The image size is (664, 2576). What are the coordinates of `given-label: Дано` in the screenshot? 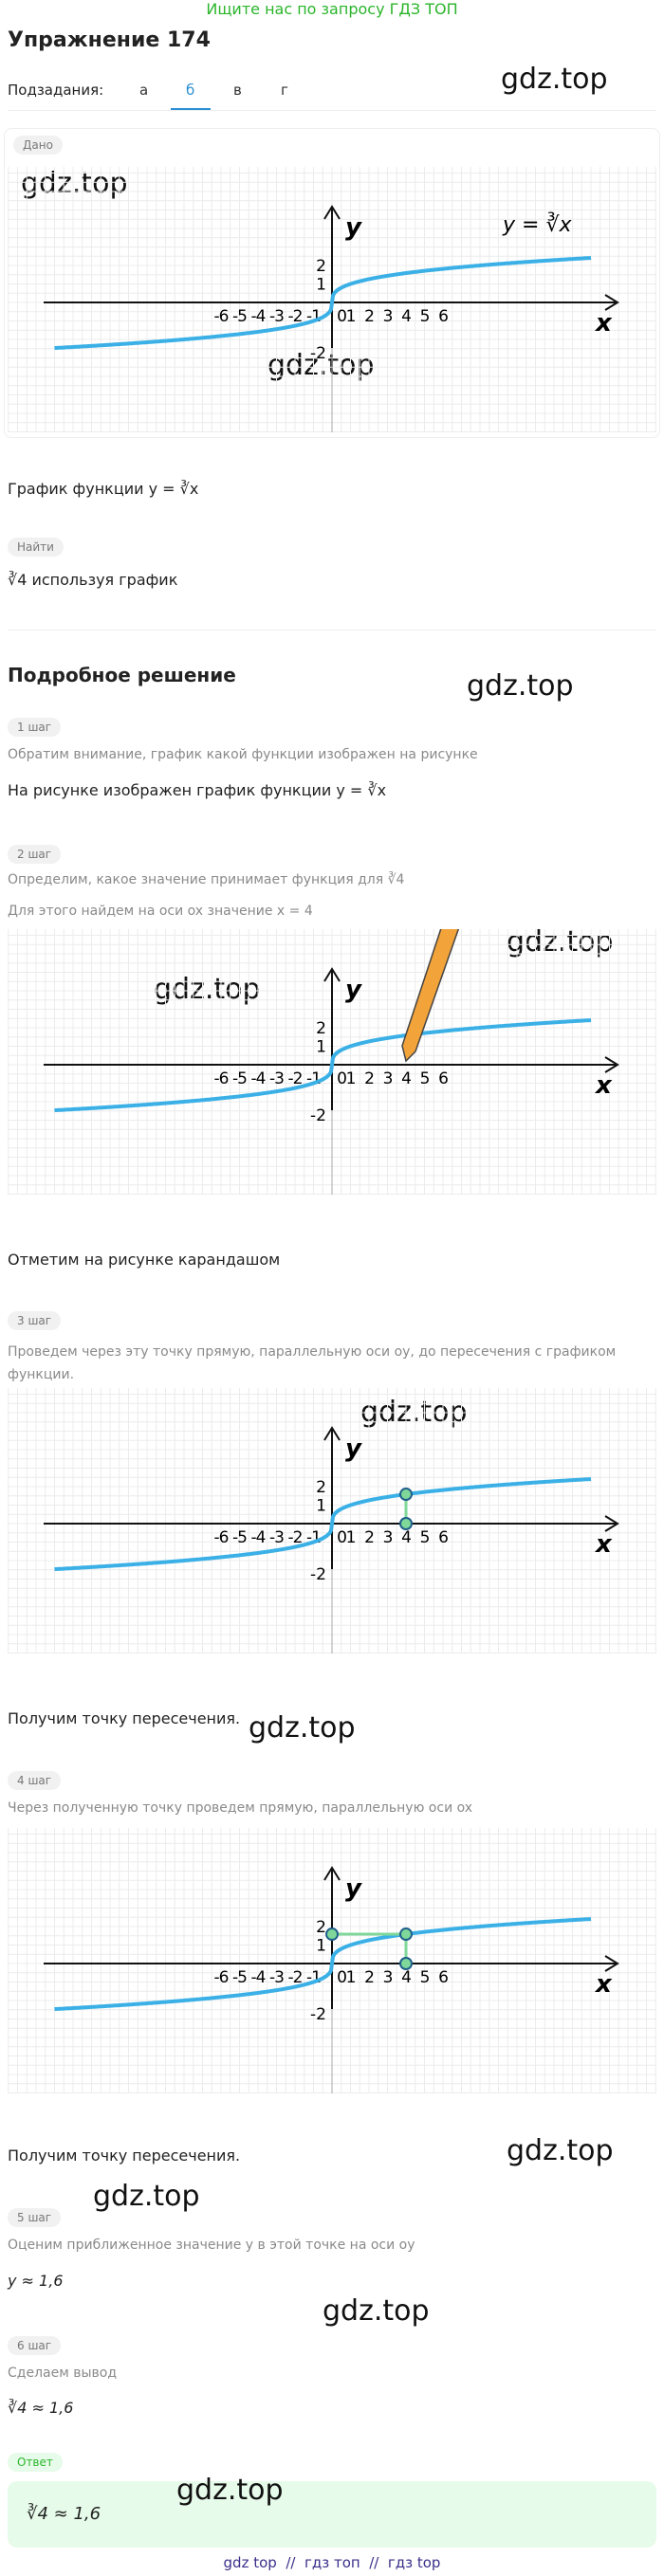 It's located at (38, 145).